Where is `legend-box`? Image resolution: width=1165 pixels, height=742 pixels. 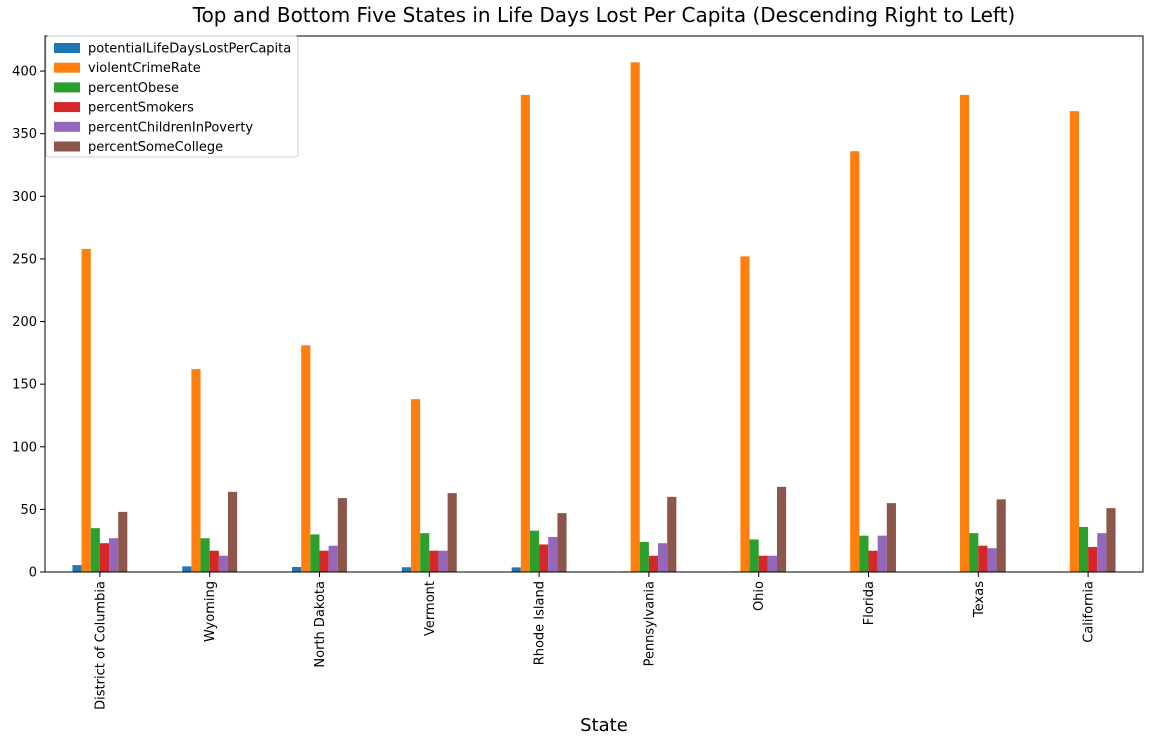 legend-box is located at coordinates (172, 96).